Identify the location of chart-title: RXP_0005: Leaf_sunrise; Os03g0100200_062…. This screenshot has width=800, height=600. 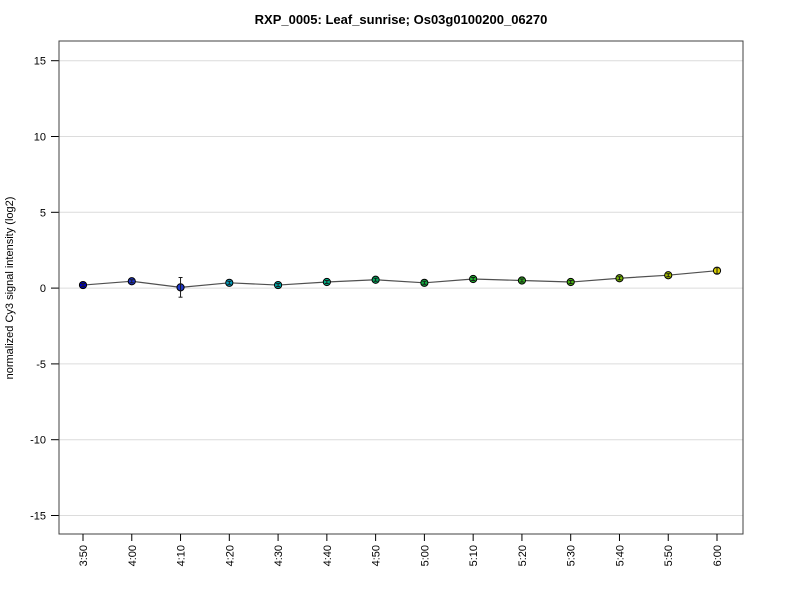
(401, 19).